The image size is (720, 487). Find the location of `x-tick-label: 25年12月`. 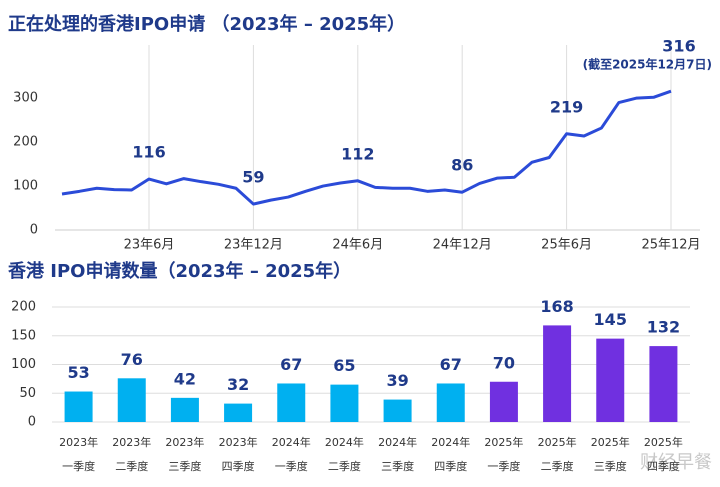

x-tick-label: 25年12月 is located at coordinates (670, 245).